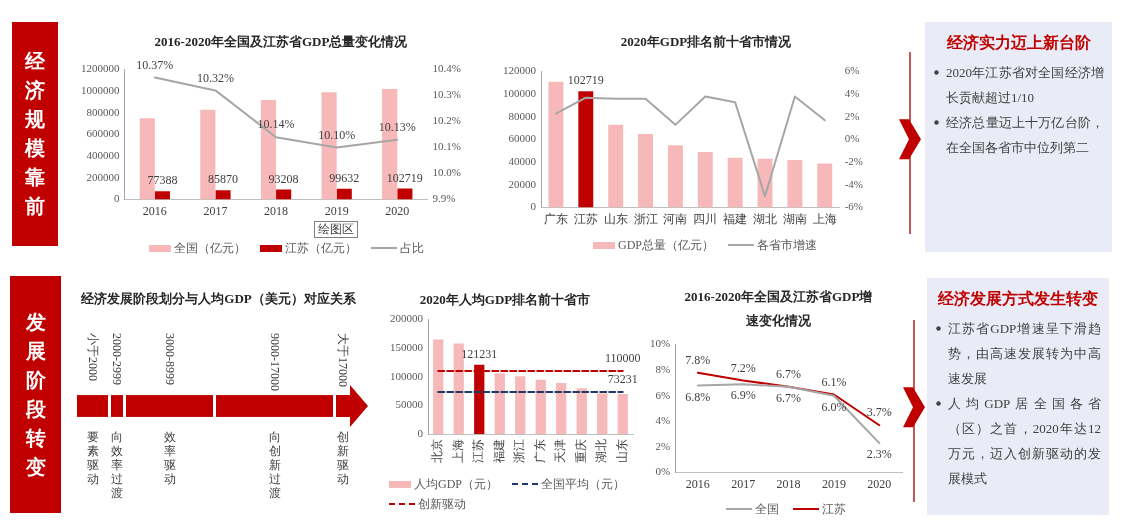 The width and height of the screenshot is (1121, 531). I want to click on data-label: 110000, so click(622, 358).